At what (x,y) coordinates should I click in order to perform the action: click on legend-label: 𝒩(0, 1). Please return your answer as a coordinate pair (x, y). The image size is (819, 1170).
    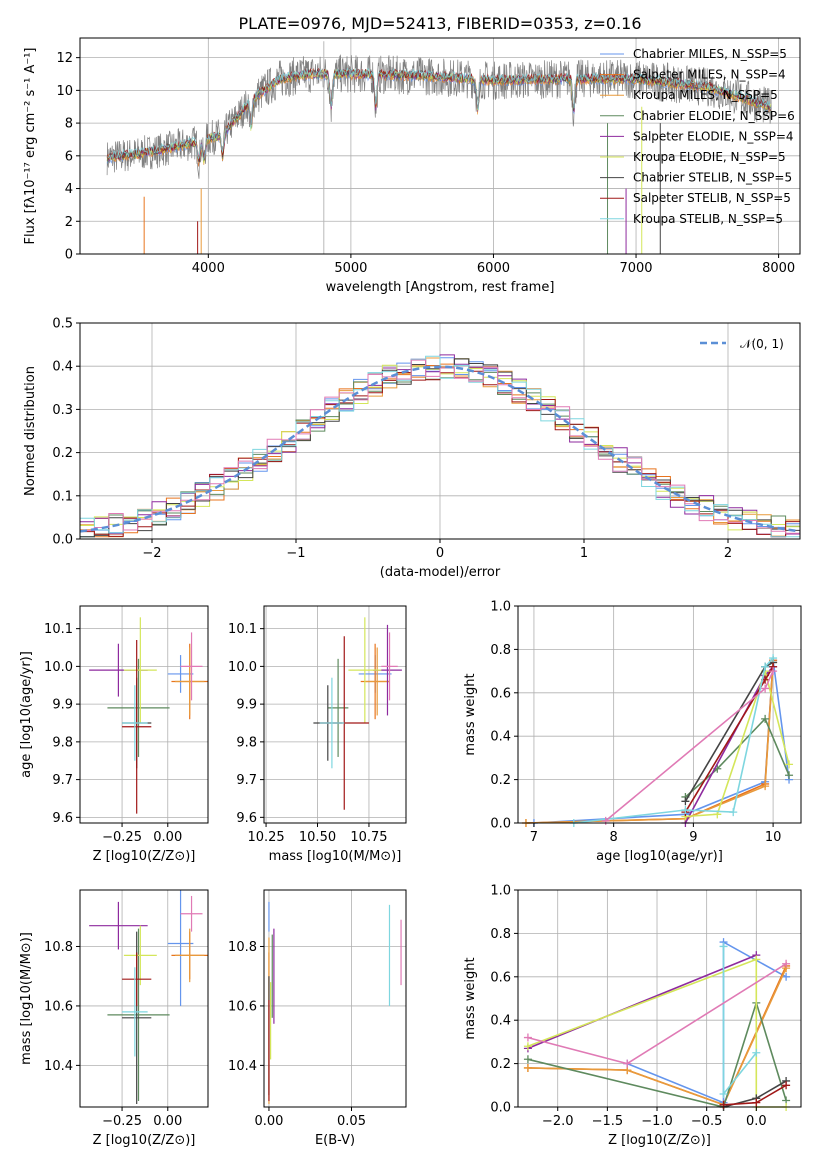
    Looking at the image, I should click on (762, 344).